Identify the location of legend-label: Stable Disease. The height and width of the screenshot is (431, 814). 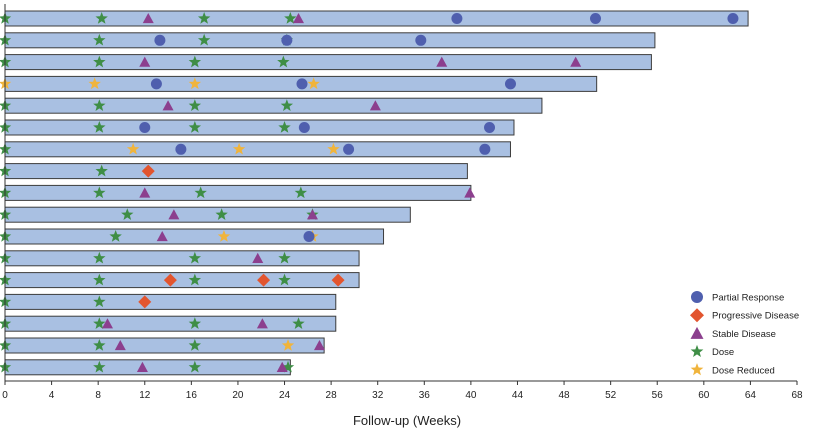
(744, 334).